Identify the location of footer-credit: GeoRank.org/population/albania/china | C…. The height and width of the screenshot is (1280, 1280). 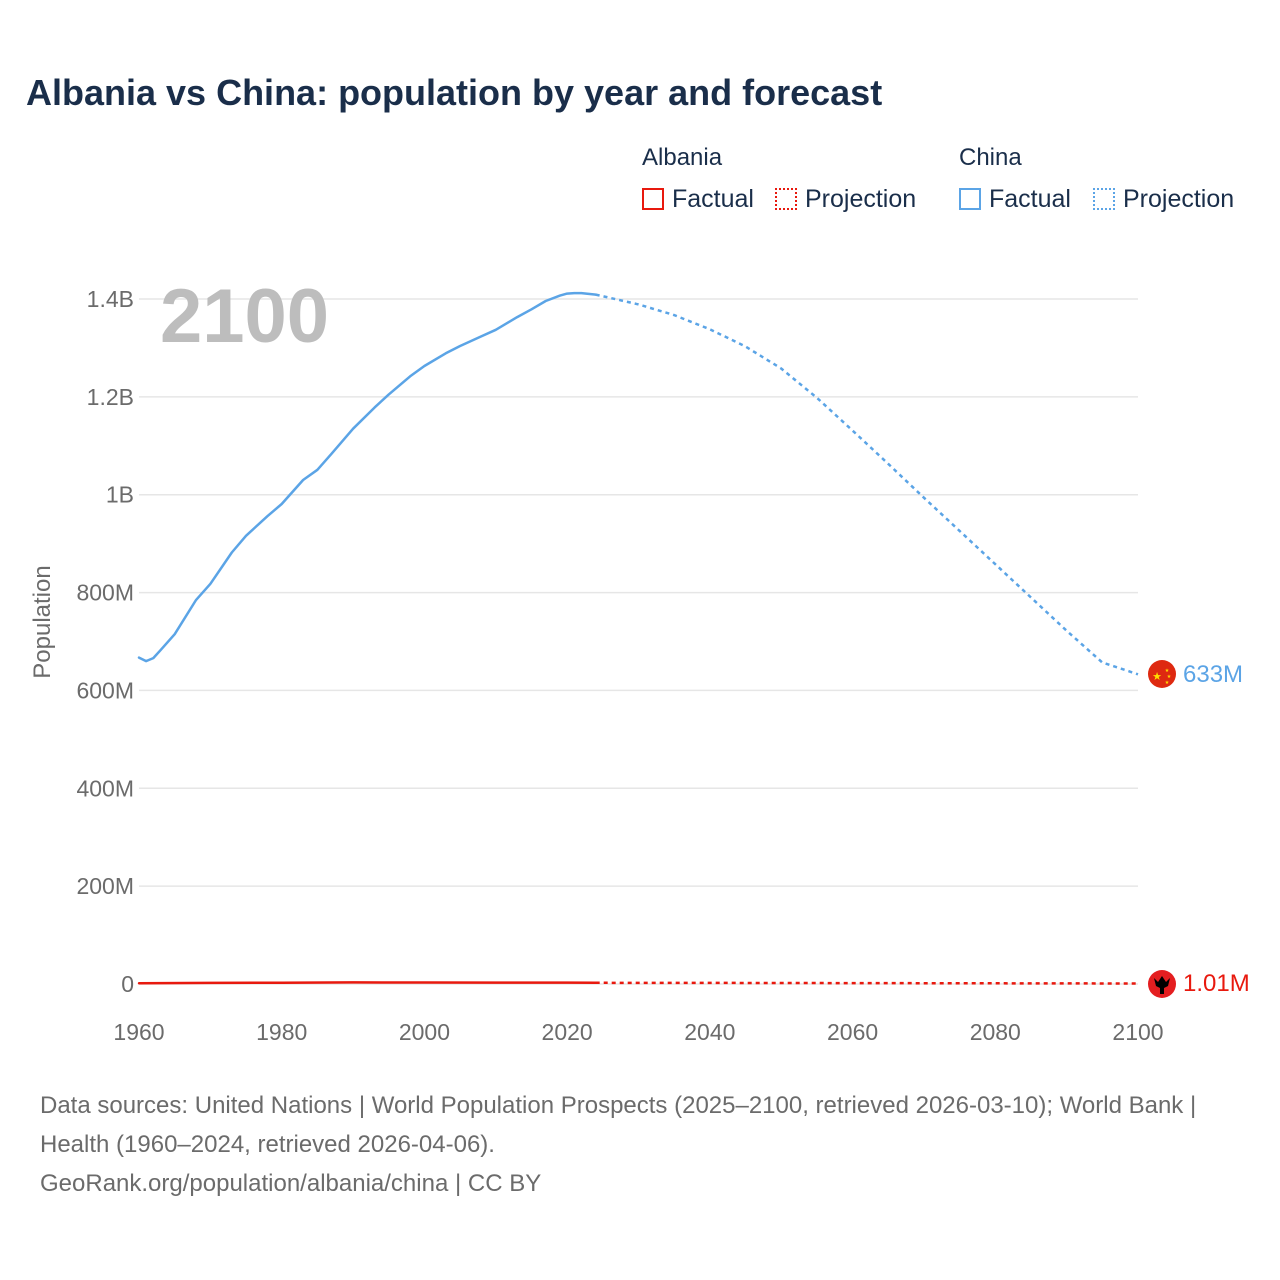
(291, 1183).